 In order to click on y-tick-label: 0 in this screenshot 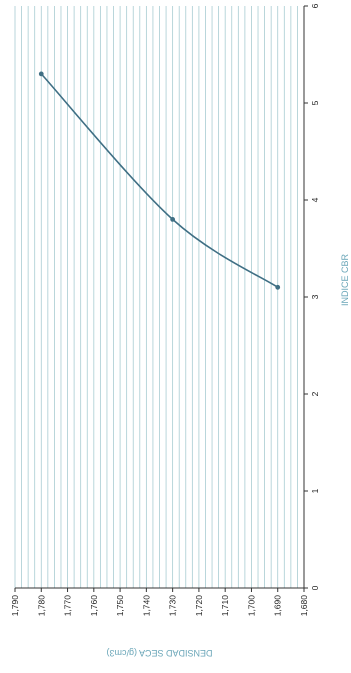, I will do `click(315, 587)`.